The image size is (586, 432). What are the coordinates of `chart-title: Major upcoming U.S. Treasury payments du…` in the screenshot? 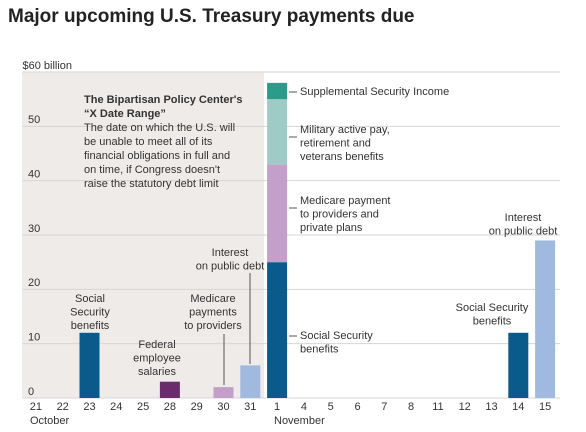 It's located at (211, 16).